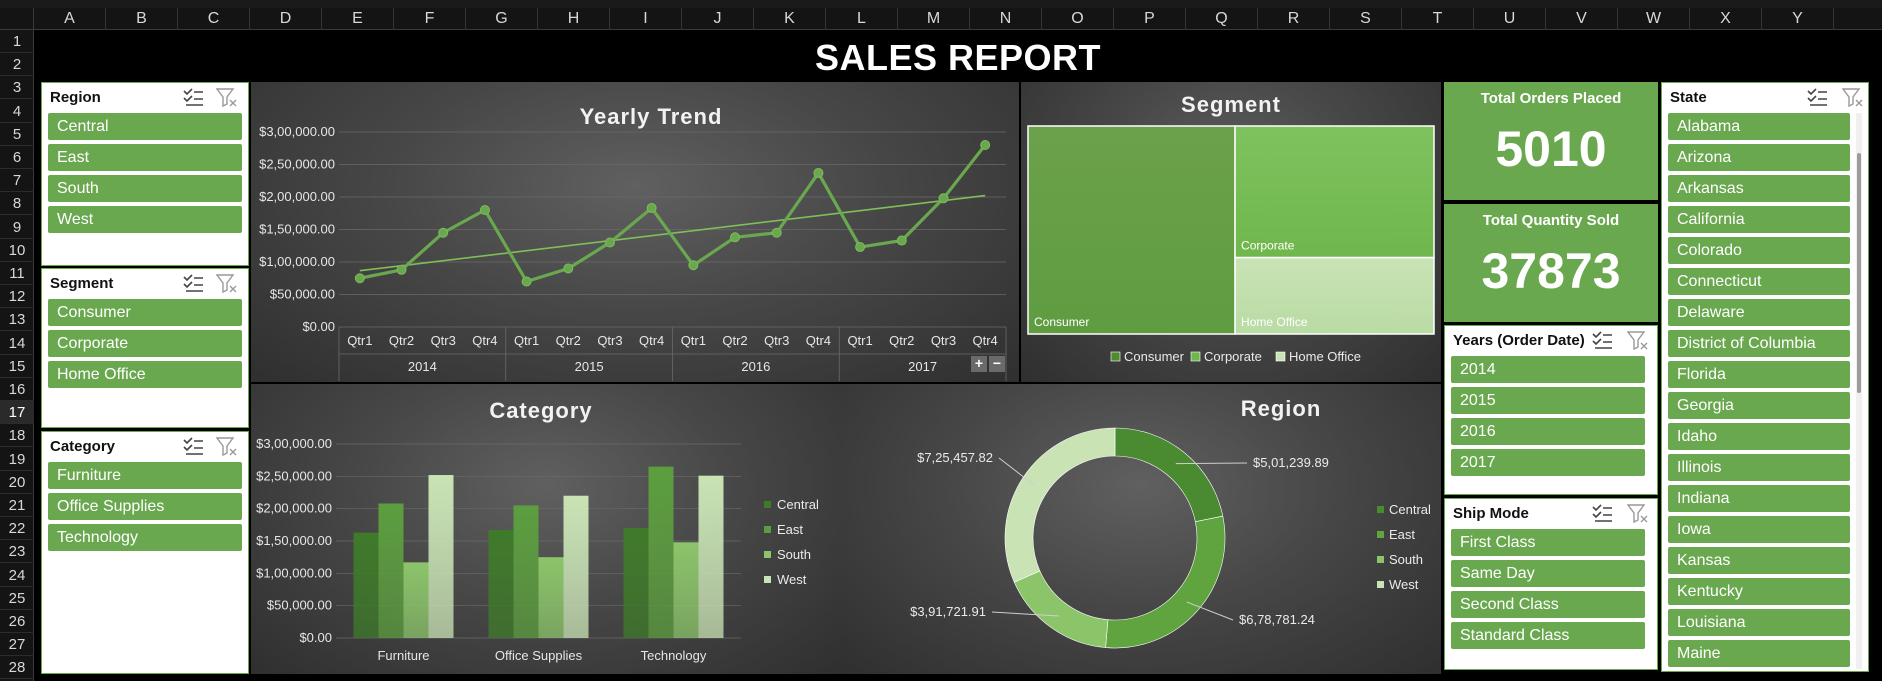 This screenshot has width=1882, height=681. Describe the element at coordinates (441, 556) in the screenshot. I see `bar-furniture-west` at that location.